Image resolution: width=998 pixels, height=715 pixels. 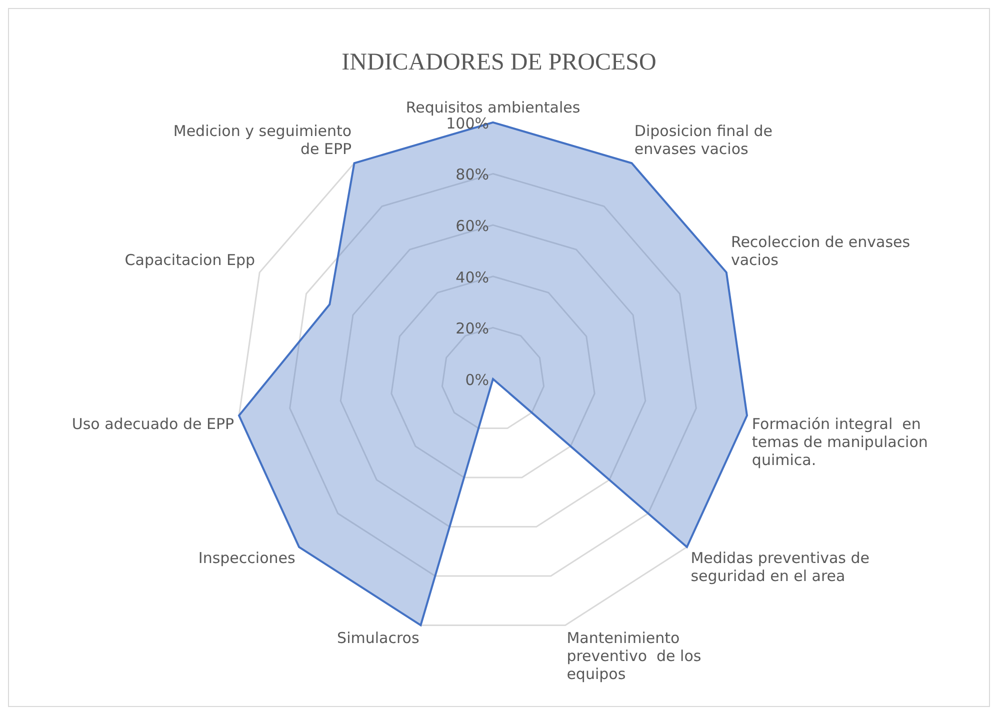 What do you see at coordinates (153, 424) in the screenshot?
I see `spoke-label: Uso adecuado de EPP` at bounding box center [153, 424].